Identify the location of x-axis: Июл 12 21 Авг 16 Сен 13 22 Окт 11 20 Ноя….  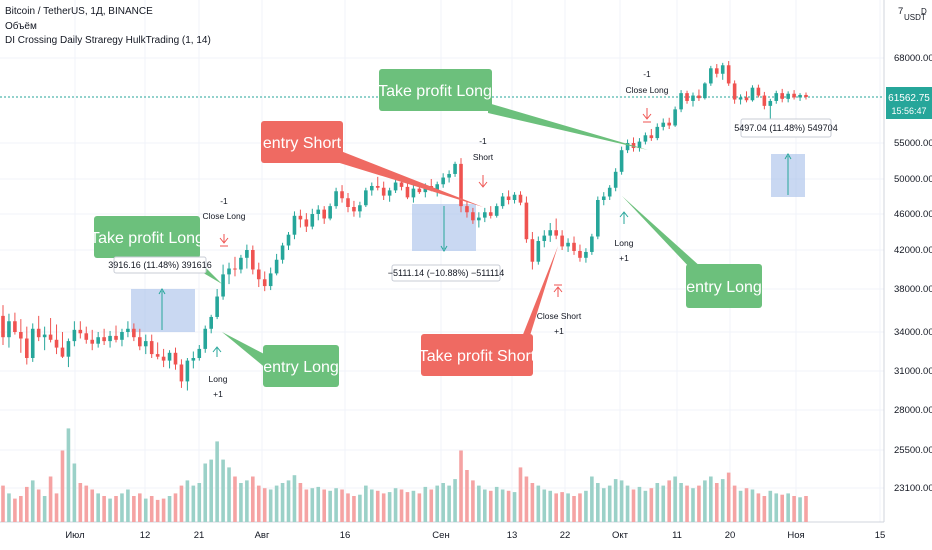
(475, 535).